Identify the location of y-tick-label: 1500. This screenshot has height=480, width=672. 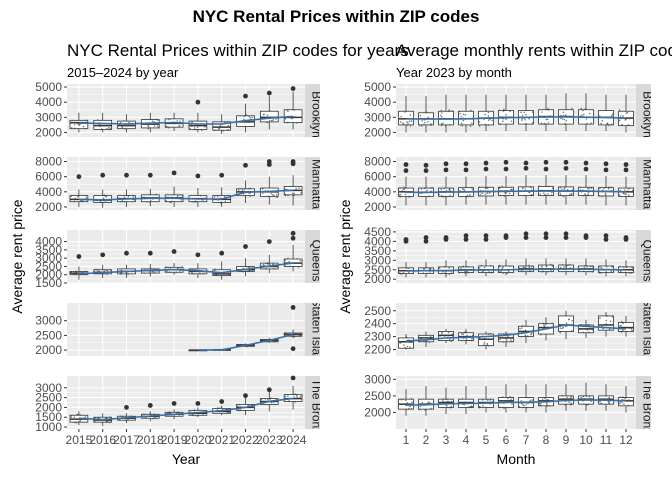
(48, 417).